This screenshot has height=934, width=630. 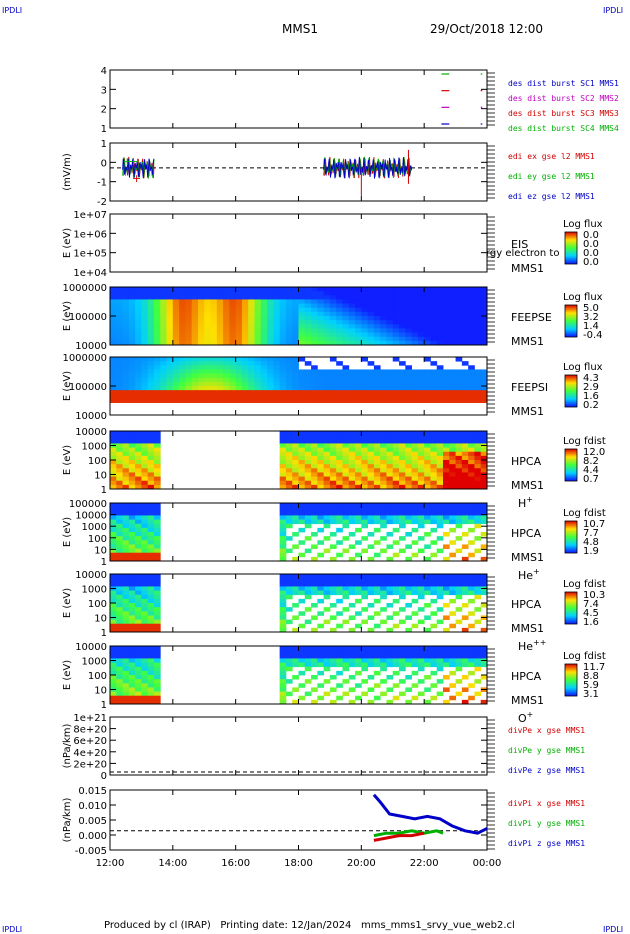 I want to click on y-tick-label: 0, so click(x=104, y=163).